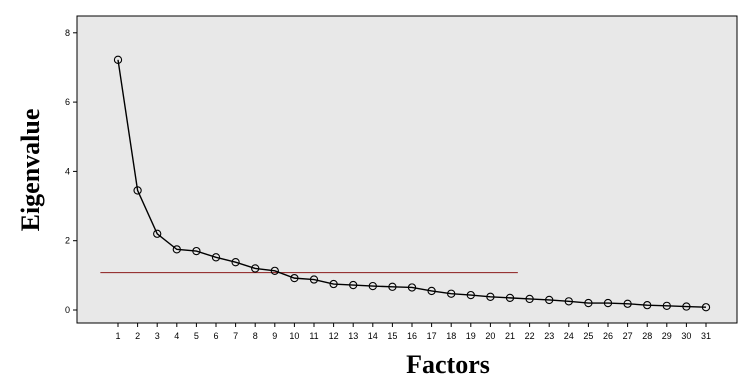 The image size is (744, 381). Describe the element at coordinates (628, 336) in the screenshot. I see `x-tick-label: 27` at that location.